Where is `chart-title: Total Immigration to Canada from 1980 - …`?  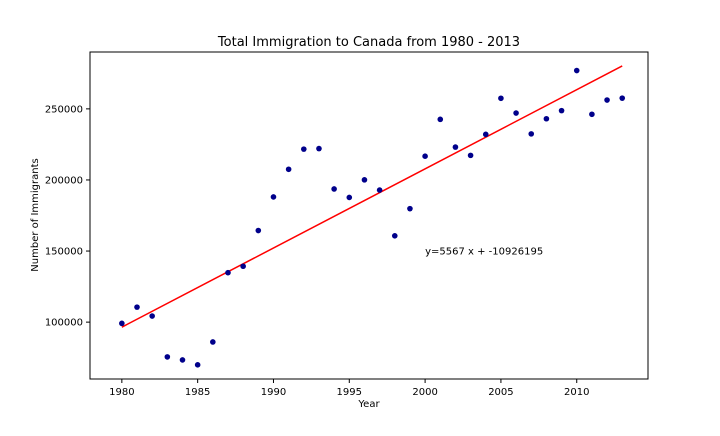 chart-title: Total Immigration to Canada from 1980 - … is located at coordinates (368, 42).